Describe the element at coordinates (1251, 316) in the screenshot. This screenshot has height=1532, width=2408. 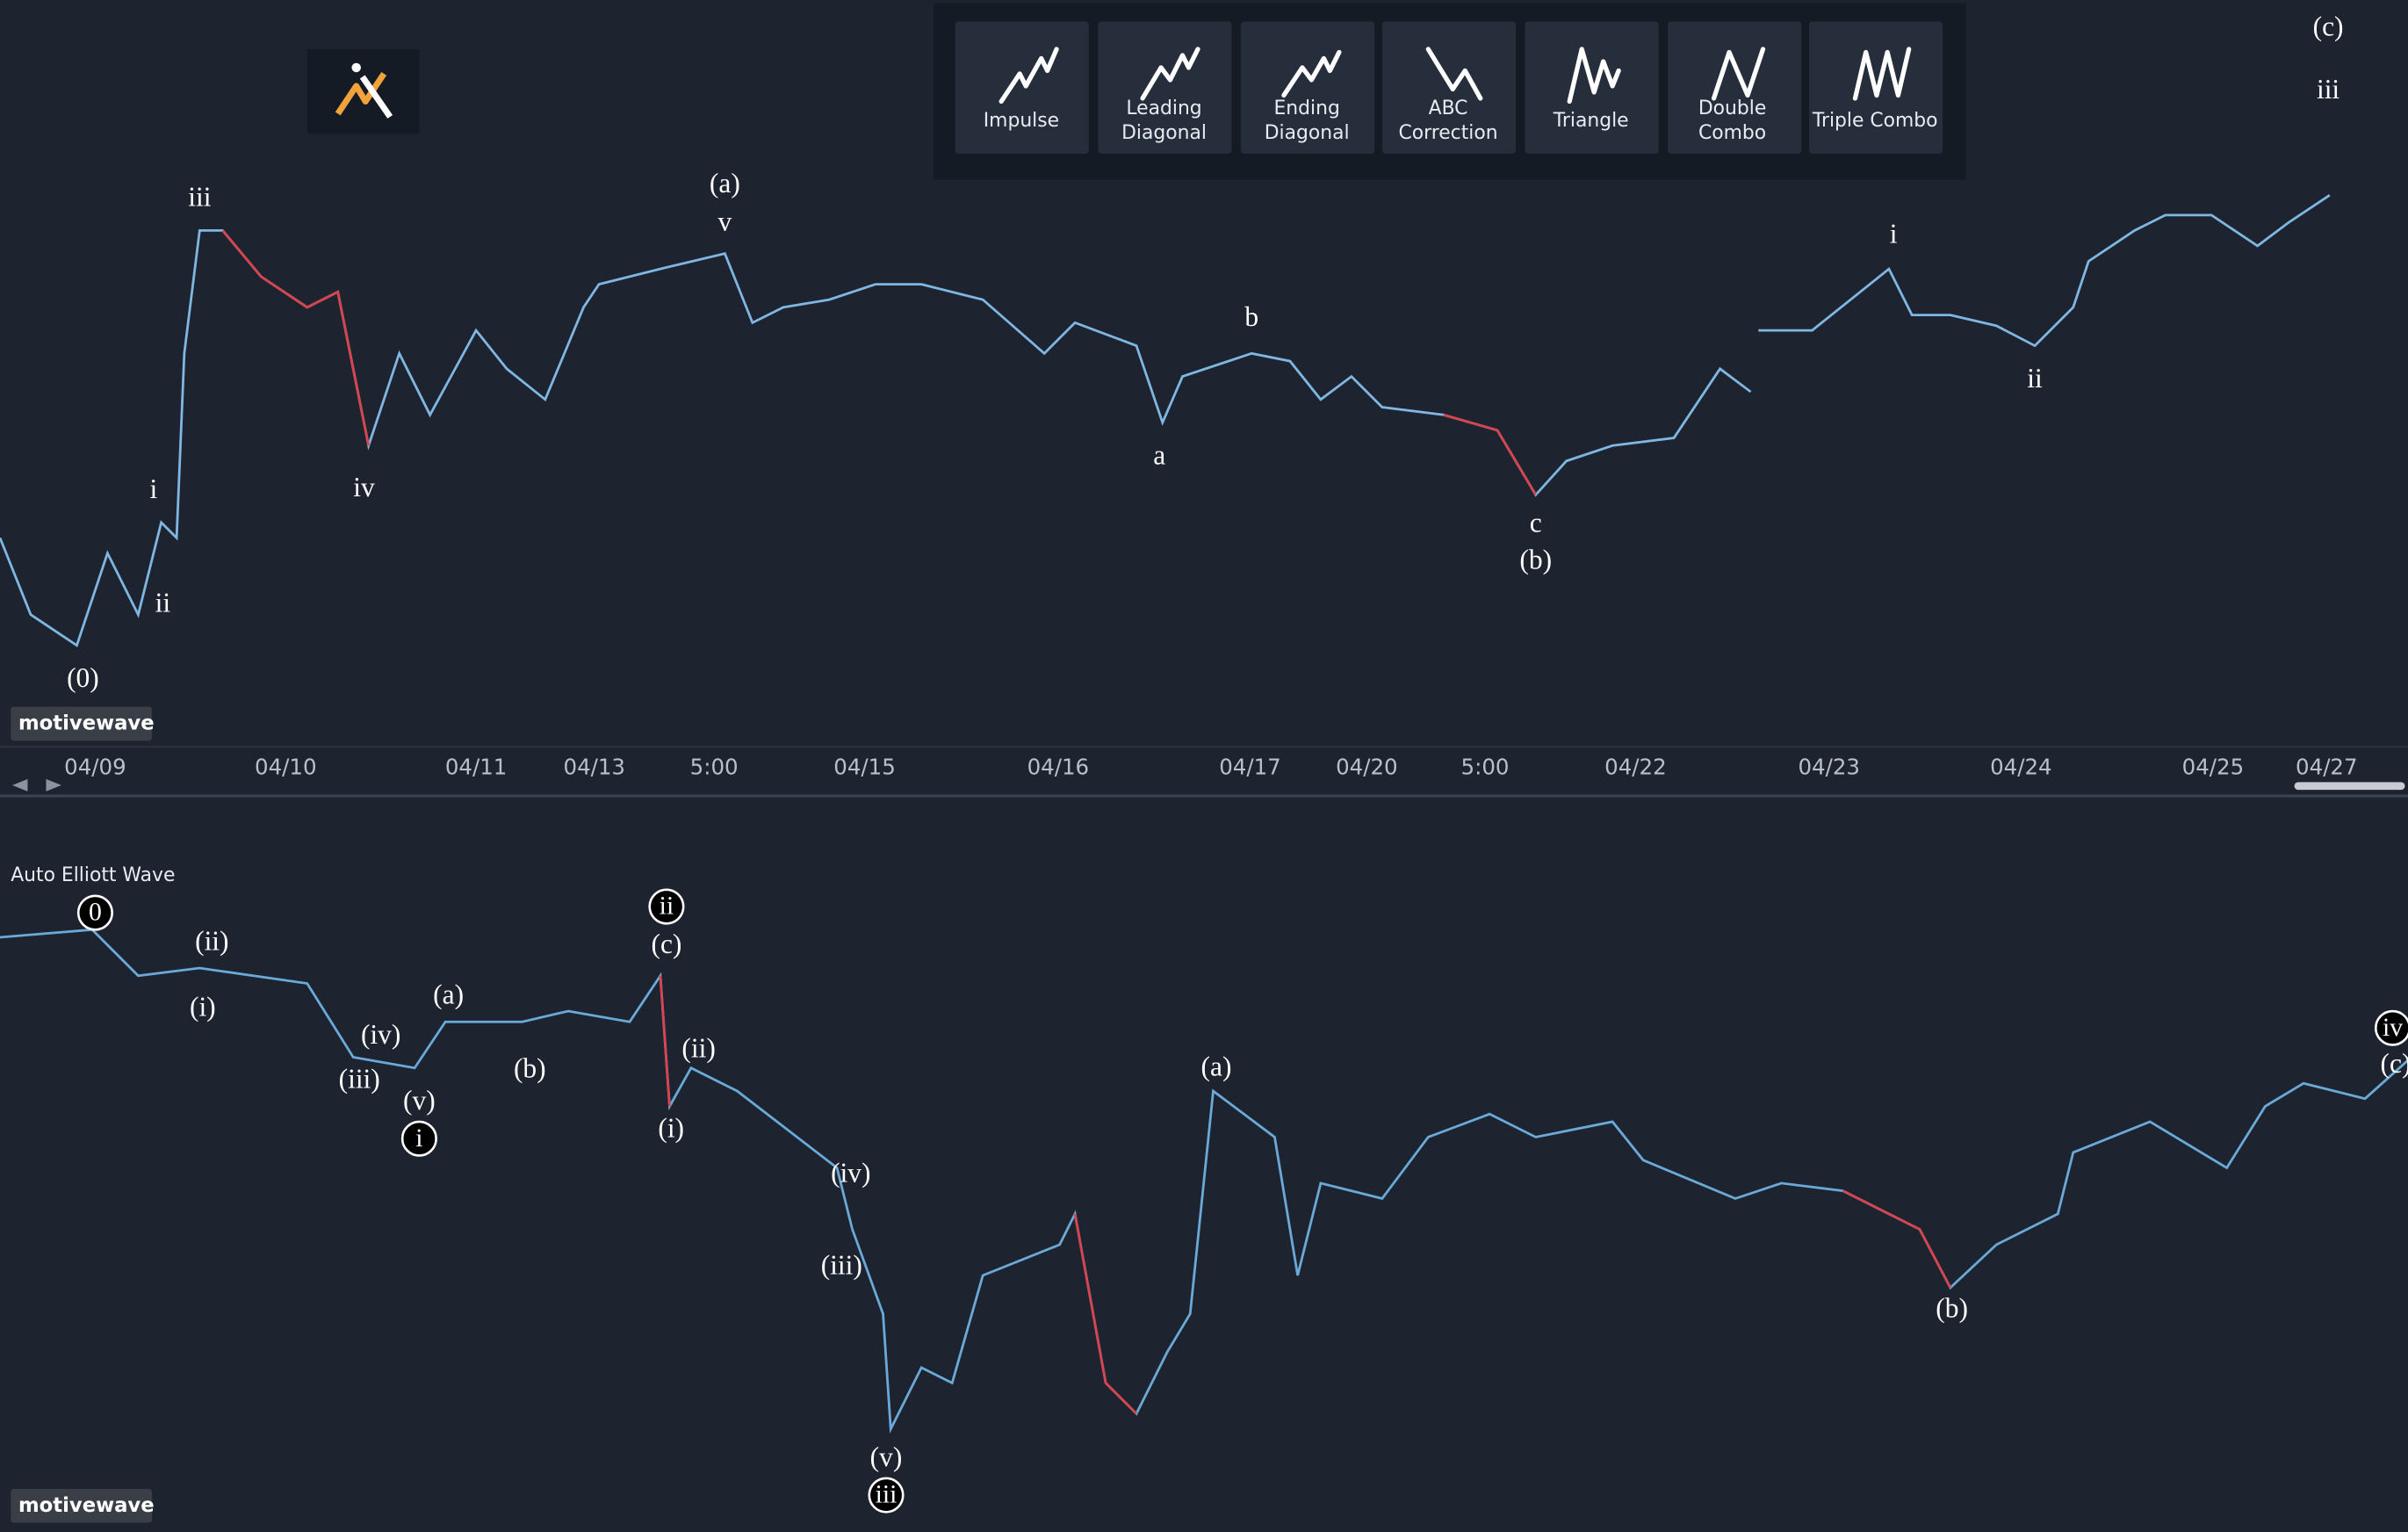
I see `wave-label: b` at that location.